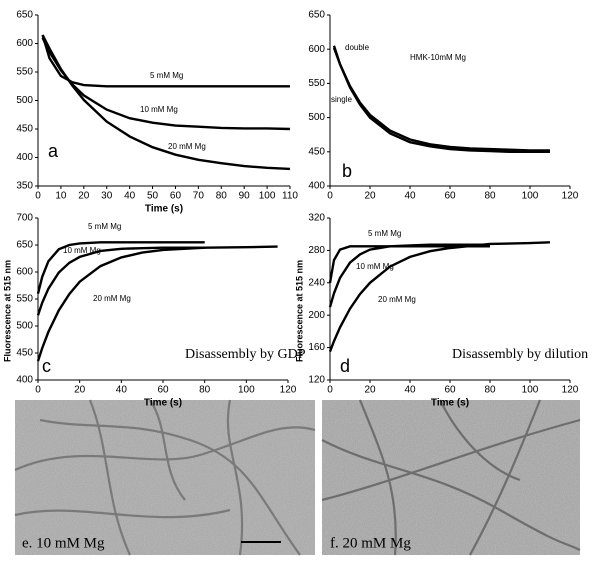 This screenshot has width=601, height=562. I want to click on image-label: f. 20 mM Mg, so click(370, 543).